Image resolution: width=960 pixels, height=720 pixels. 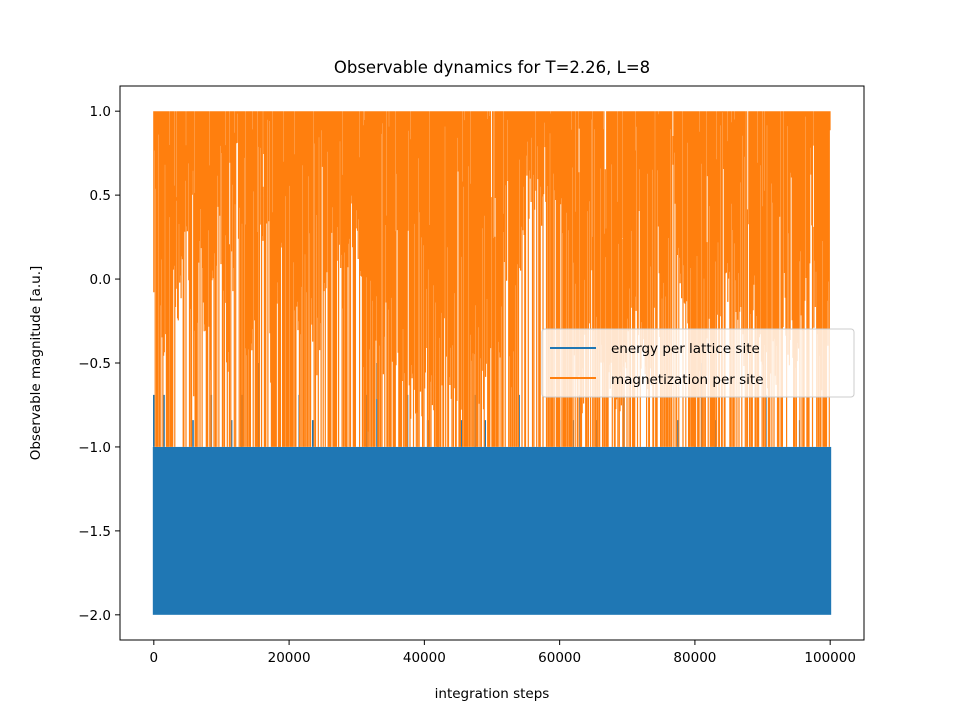 What do you see at coordinates (94, 448) in the screenshot?
I see `y-tick-label: −1.0` at bounding box center [94, 448].